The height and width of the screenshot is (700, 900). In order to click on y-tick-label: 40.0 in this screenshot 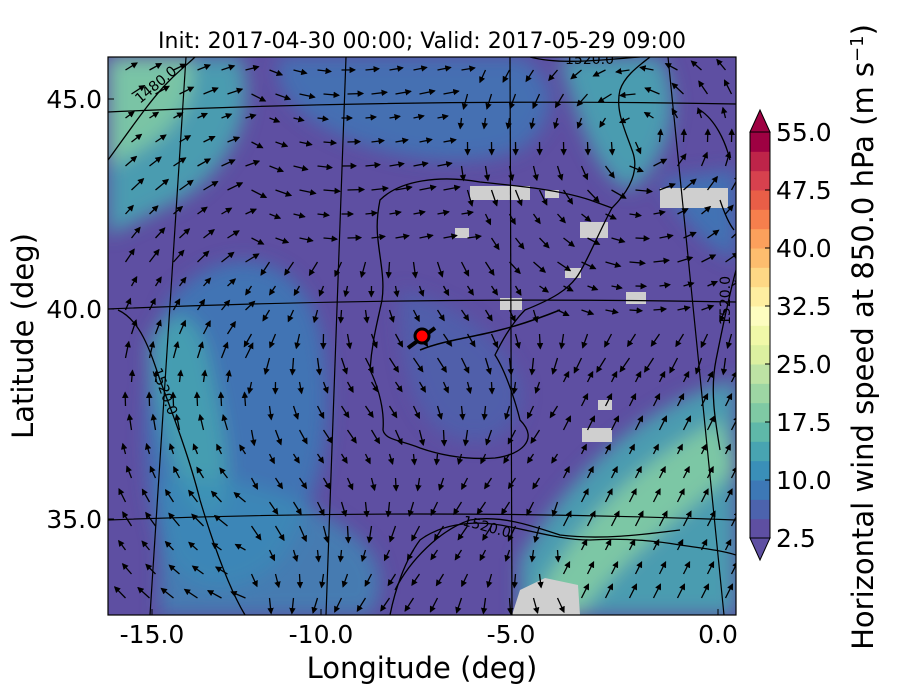, I will do `click(74, 309)`.